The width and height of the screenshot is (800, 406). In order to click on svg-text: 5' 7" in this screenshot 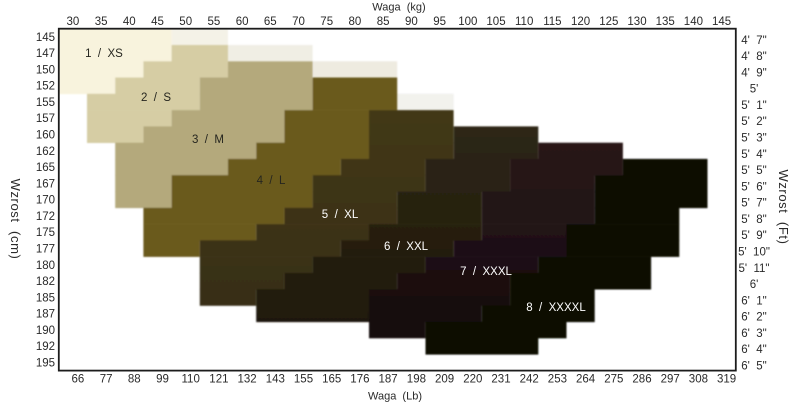, I will do `click(753, 204)`.